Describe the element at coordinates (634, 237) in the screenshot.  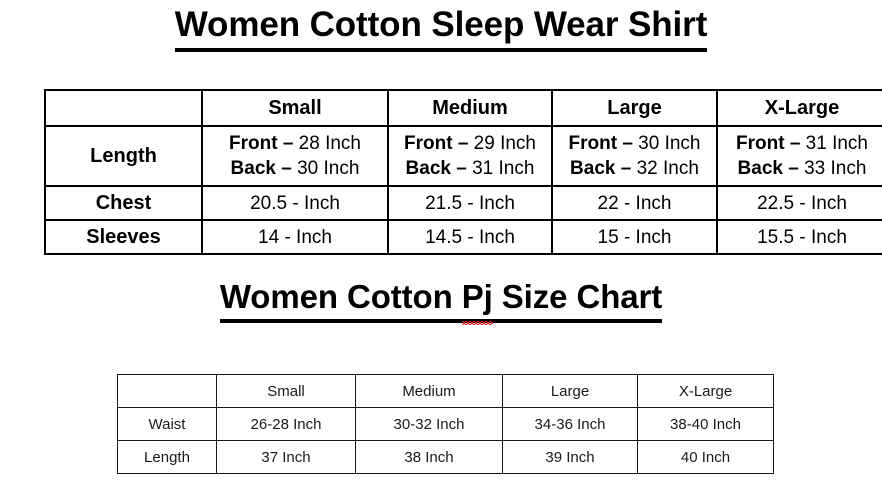
I see `sleeves-cell-large: 15 - Inch` at that location.